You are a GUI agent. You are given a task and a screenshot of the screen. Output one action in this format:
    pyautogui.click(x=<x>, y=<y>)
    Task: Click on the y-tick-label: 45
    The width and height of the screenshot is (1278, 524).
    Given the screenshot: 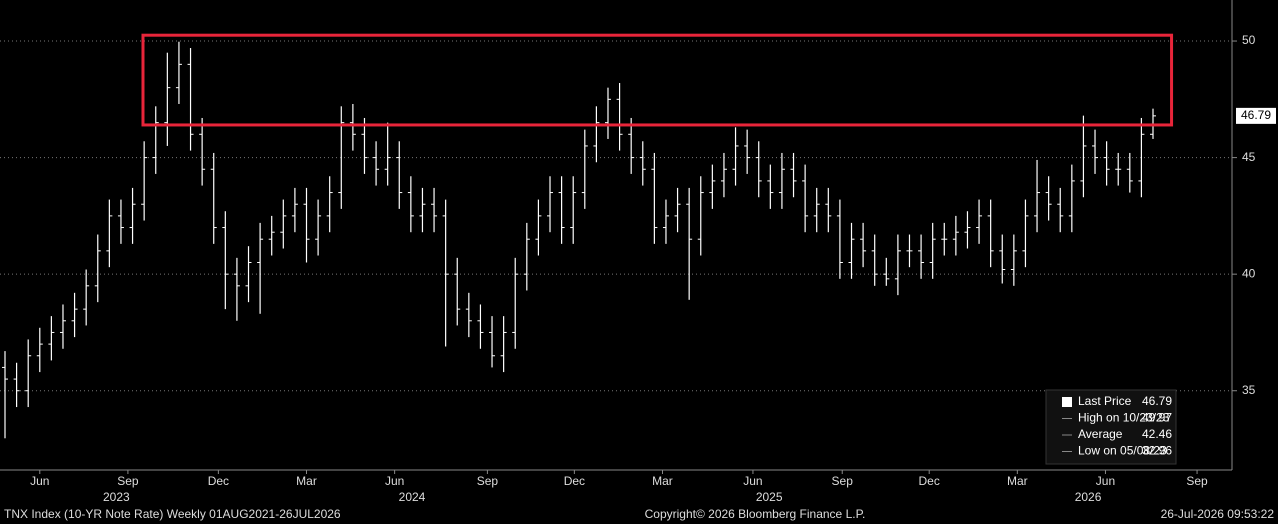 What is the action you would take?
    pyautogui.click(x=1249, y=157)
    